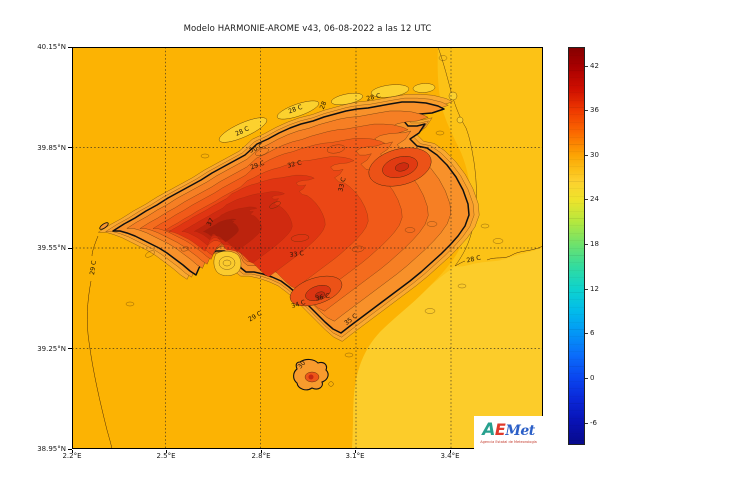 The height and width of the screenshot is (500, 730). I want to click on lat-tick-label: 39.55°N, so click(51, 248).